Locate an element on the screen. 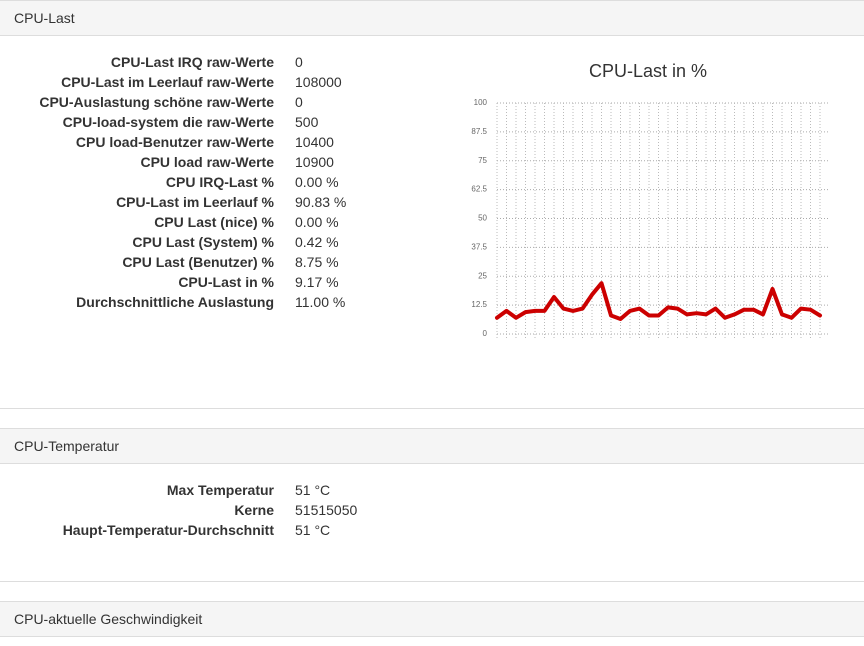 The image size is (864, 646). info-label: CPU IRQ-Last % is located at coordinates (219, 182).